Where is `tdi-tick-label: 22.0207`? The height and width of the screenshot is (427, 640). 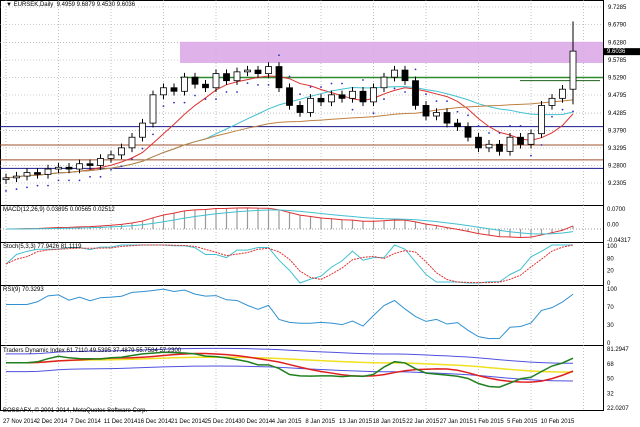 tdi-tick-label: 22.0207 is located at coordinates (618, 409).